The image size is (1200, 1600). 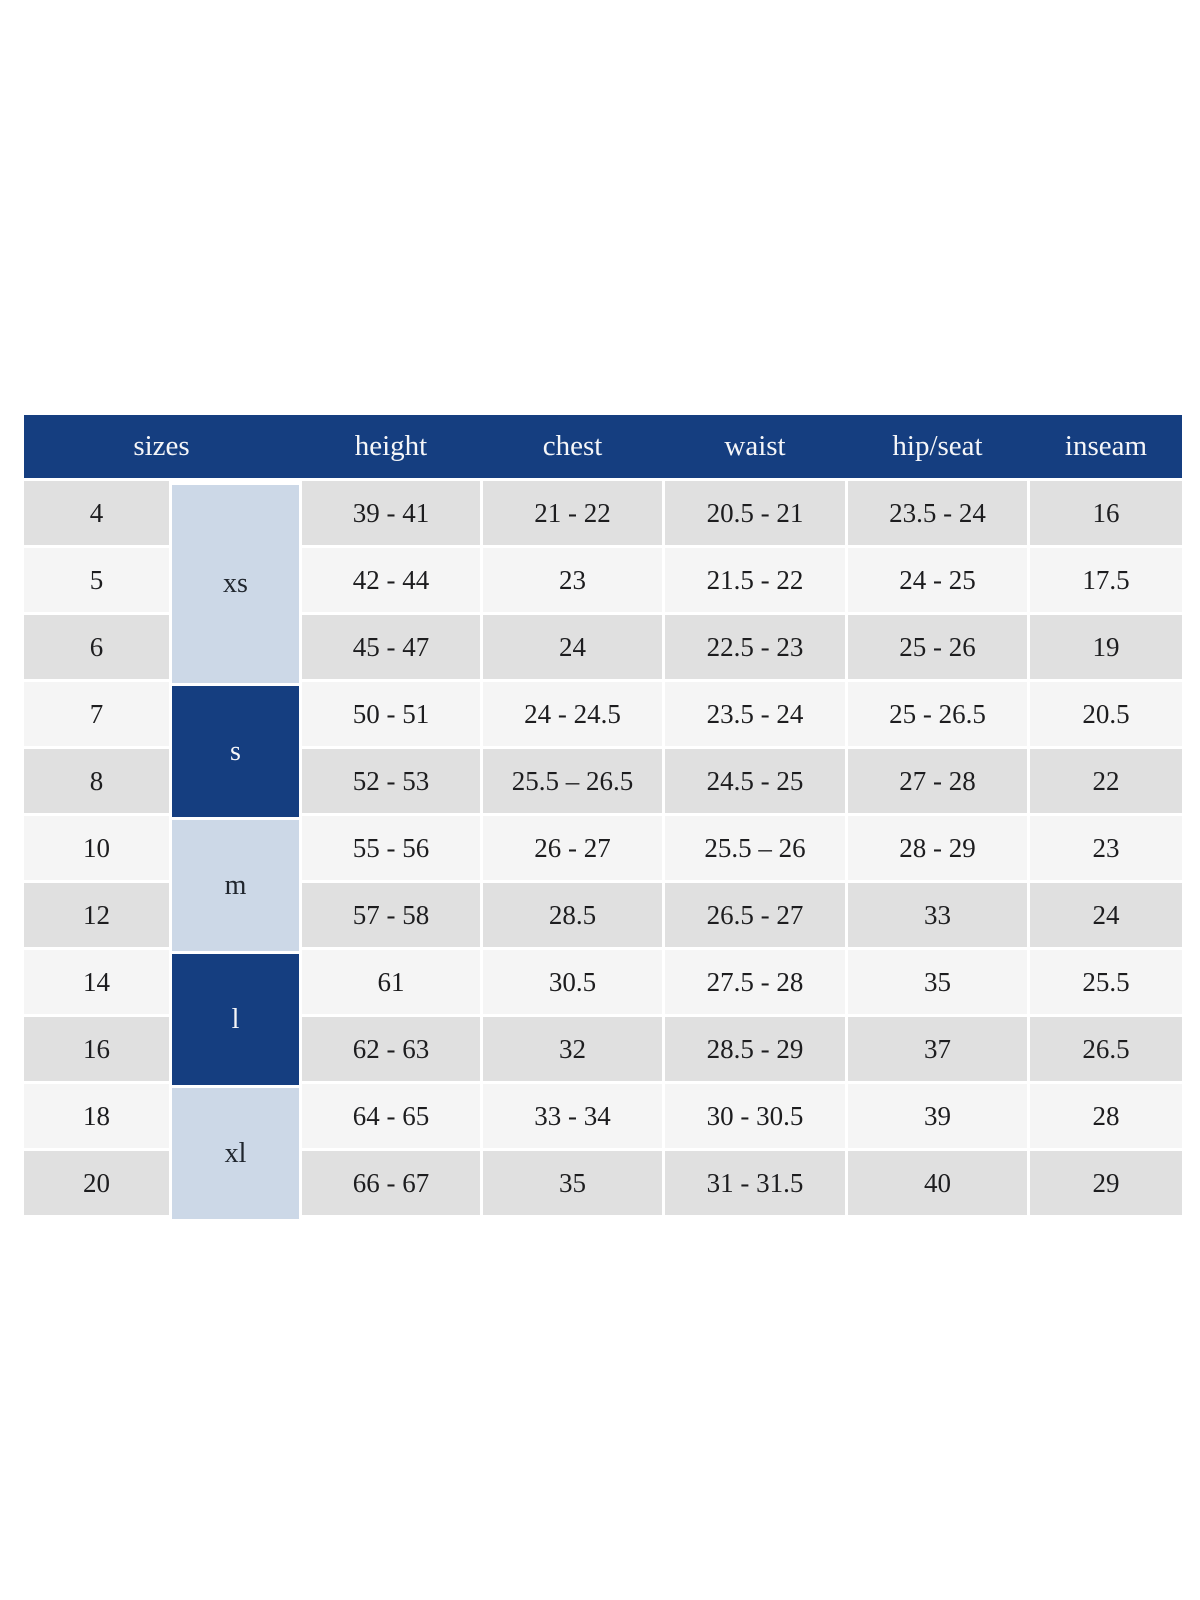 What do you see at coordinates (391, 446) in the screenshot?
I see `column-header-height: height` at bounding box center [391, 446].